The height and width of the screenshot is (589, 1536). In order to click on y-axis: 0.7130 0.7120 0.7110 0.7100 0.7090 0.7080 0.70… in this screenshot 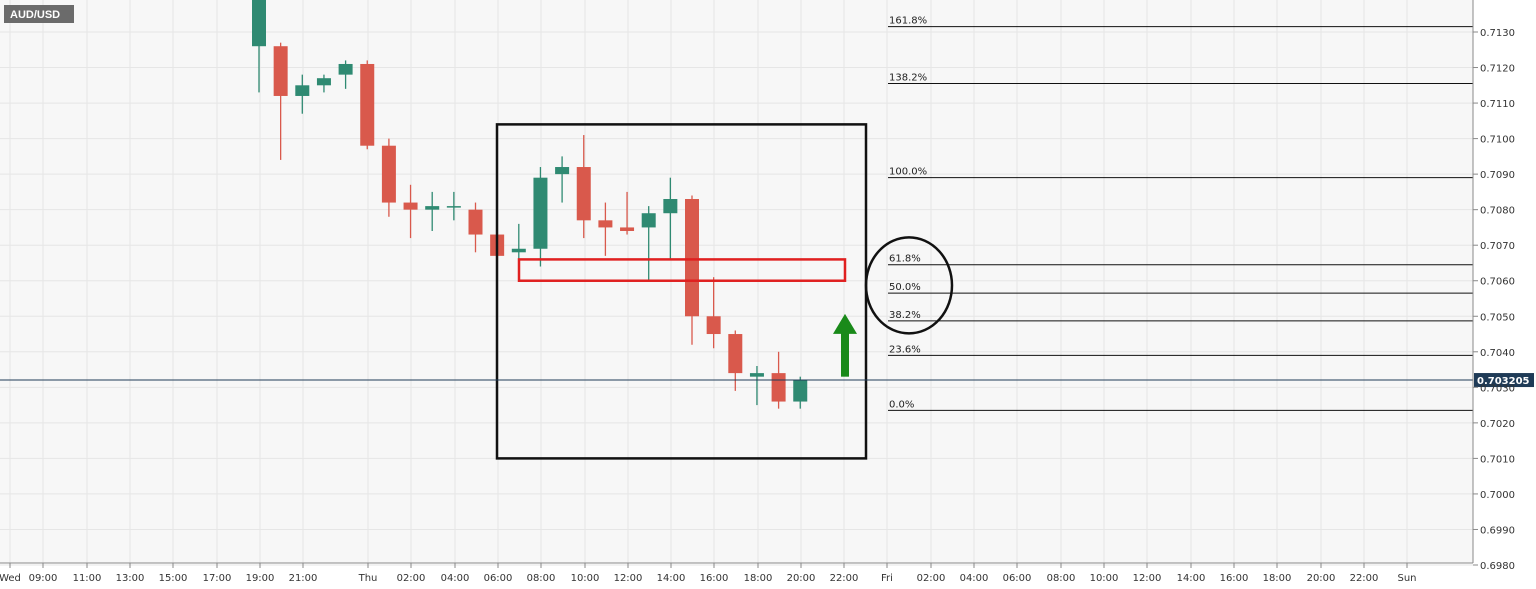, I will do `click(1493, 286)`.